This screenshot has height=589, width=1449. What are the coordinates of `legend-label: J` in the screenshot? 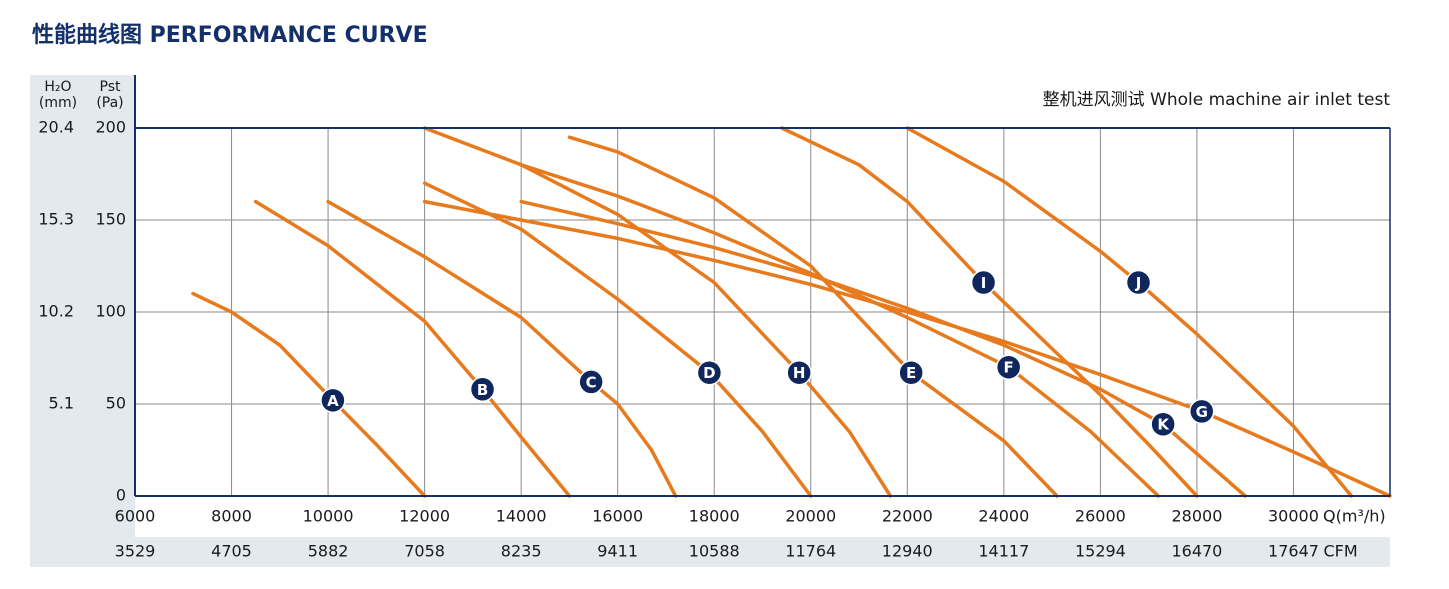 It's located at (1138, 283).